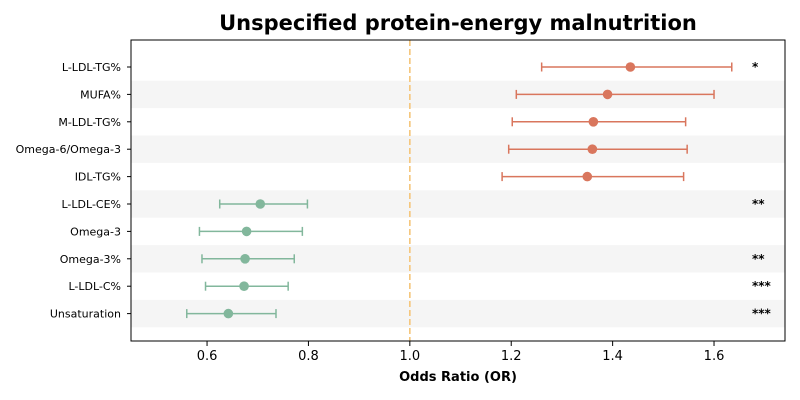 This screenshot has height=400, width=800. What do you see at coordinates (98, 177) in the screenshot?
I see `row-label: IDL-TG%` at bounding box center [98, 177].